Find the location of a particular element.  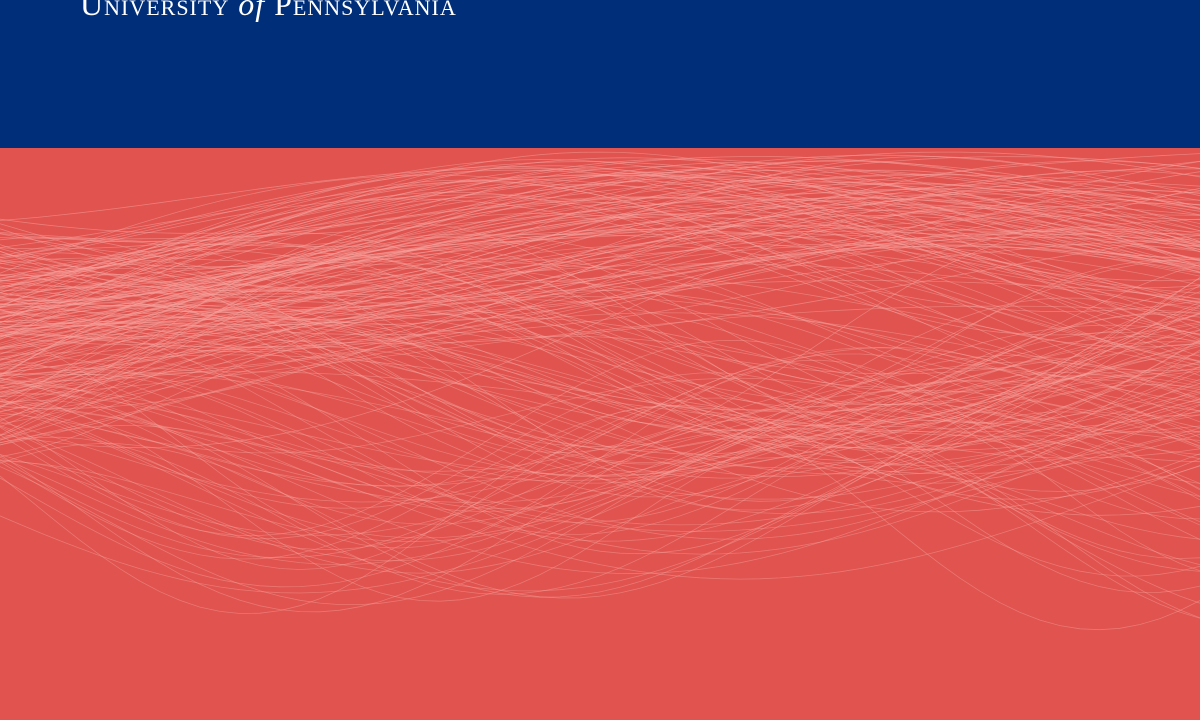

wordmark-pennsylvania: Pennsylvania is located at coordinates (365, 11).